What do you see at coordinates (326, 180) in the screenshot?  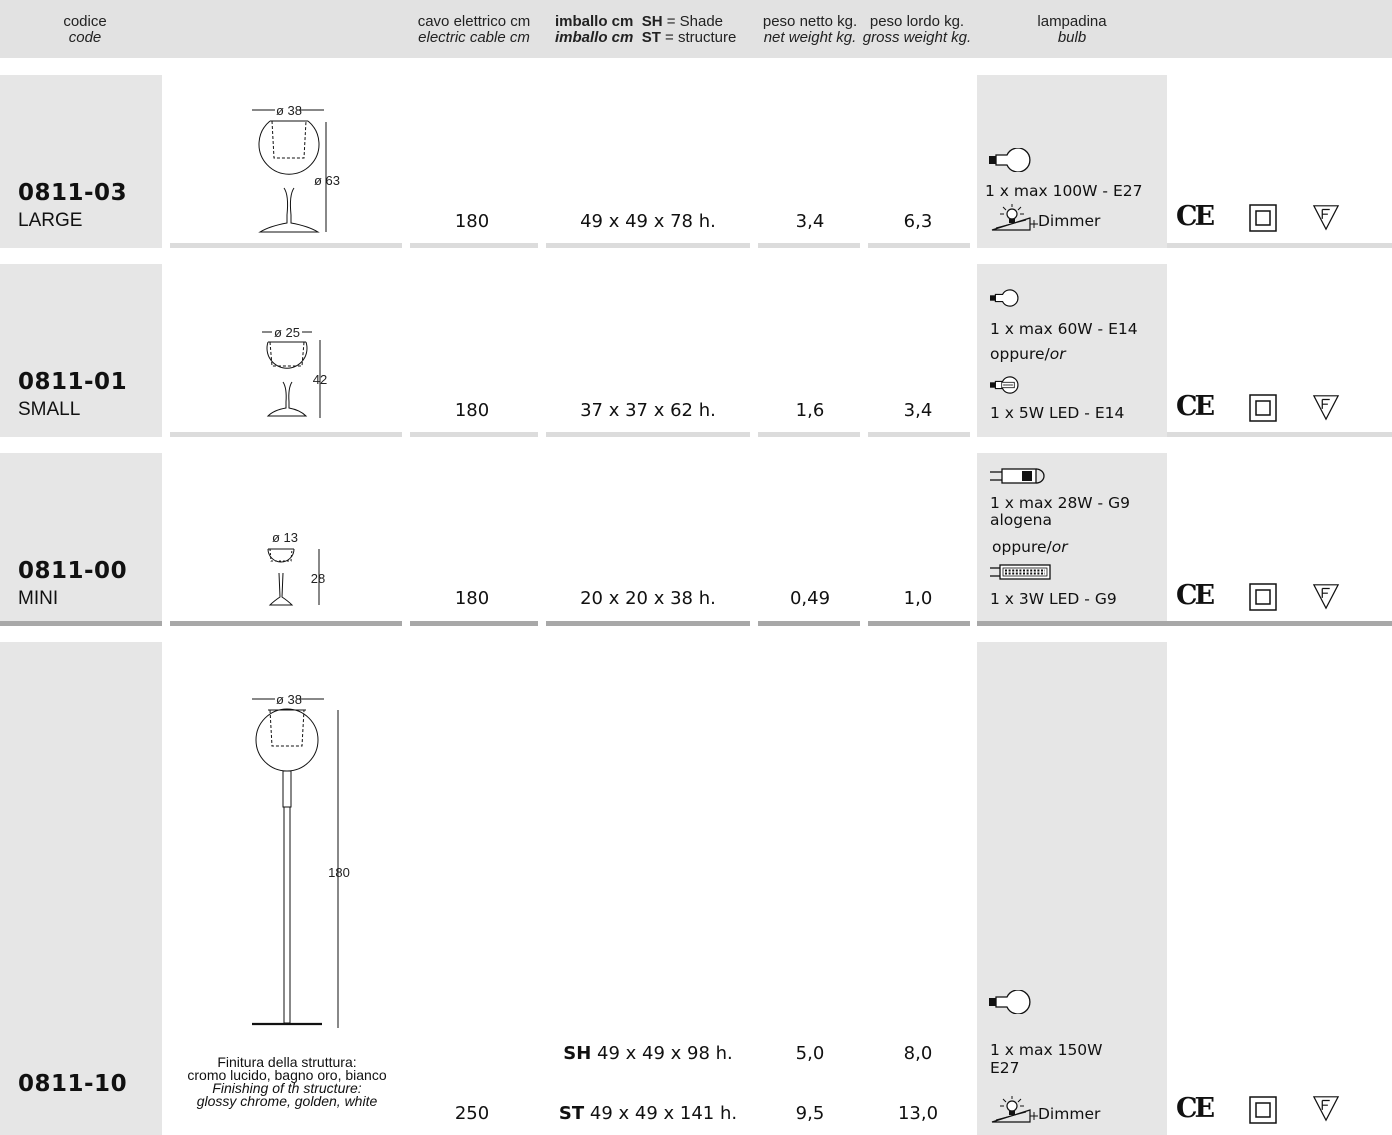 I see `dimension-height: ø 63` at bounding box center [326, 180].